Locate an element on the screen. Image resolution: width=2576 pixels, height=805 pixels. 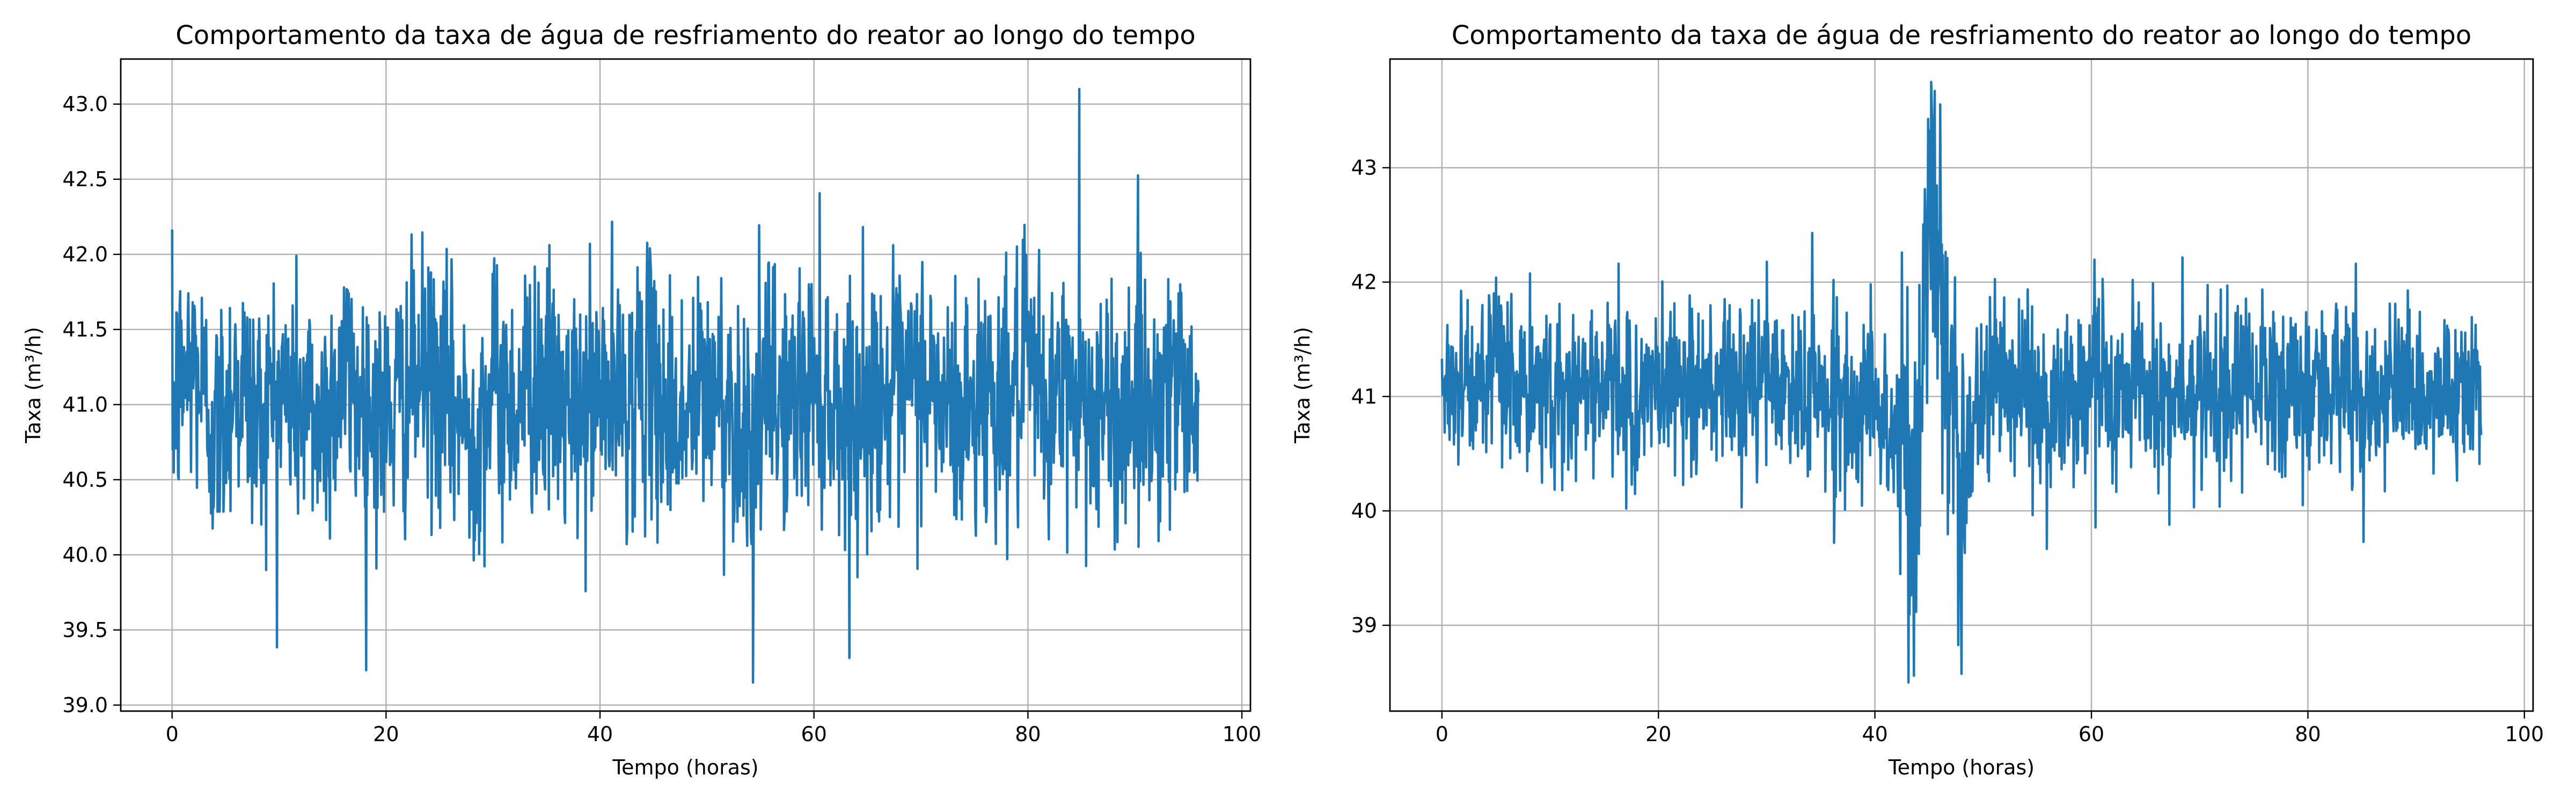
left-x-axis-label: Tempo (horas) is located at coordinates (685, 767).